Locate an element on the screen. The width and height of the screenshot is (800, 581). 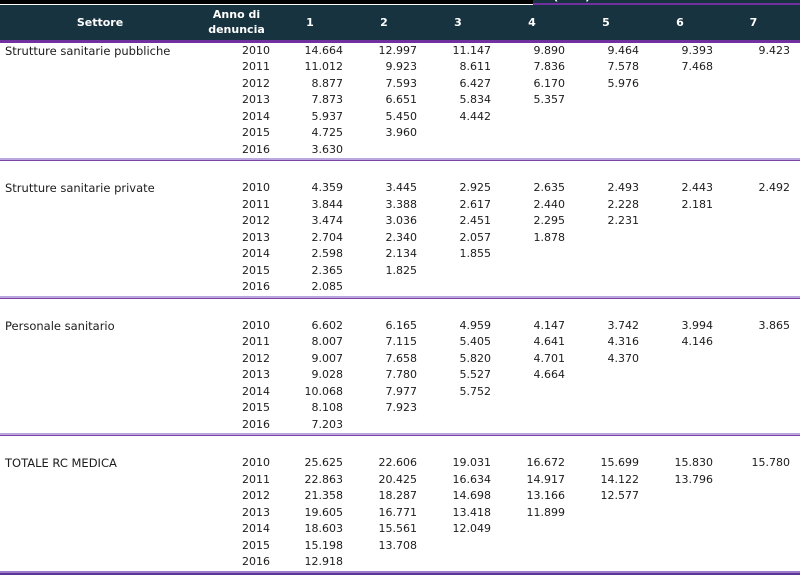
value-cell: 2.181 is located at coordinates (697, 204).